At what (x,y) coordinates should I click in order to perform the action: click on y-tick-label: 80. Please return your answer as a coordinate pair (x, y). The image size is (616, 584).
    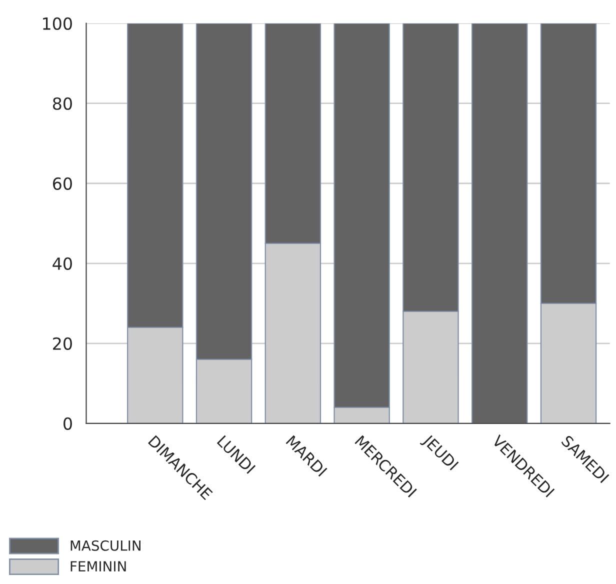
    Looking at the image, I should click on (62, 103).